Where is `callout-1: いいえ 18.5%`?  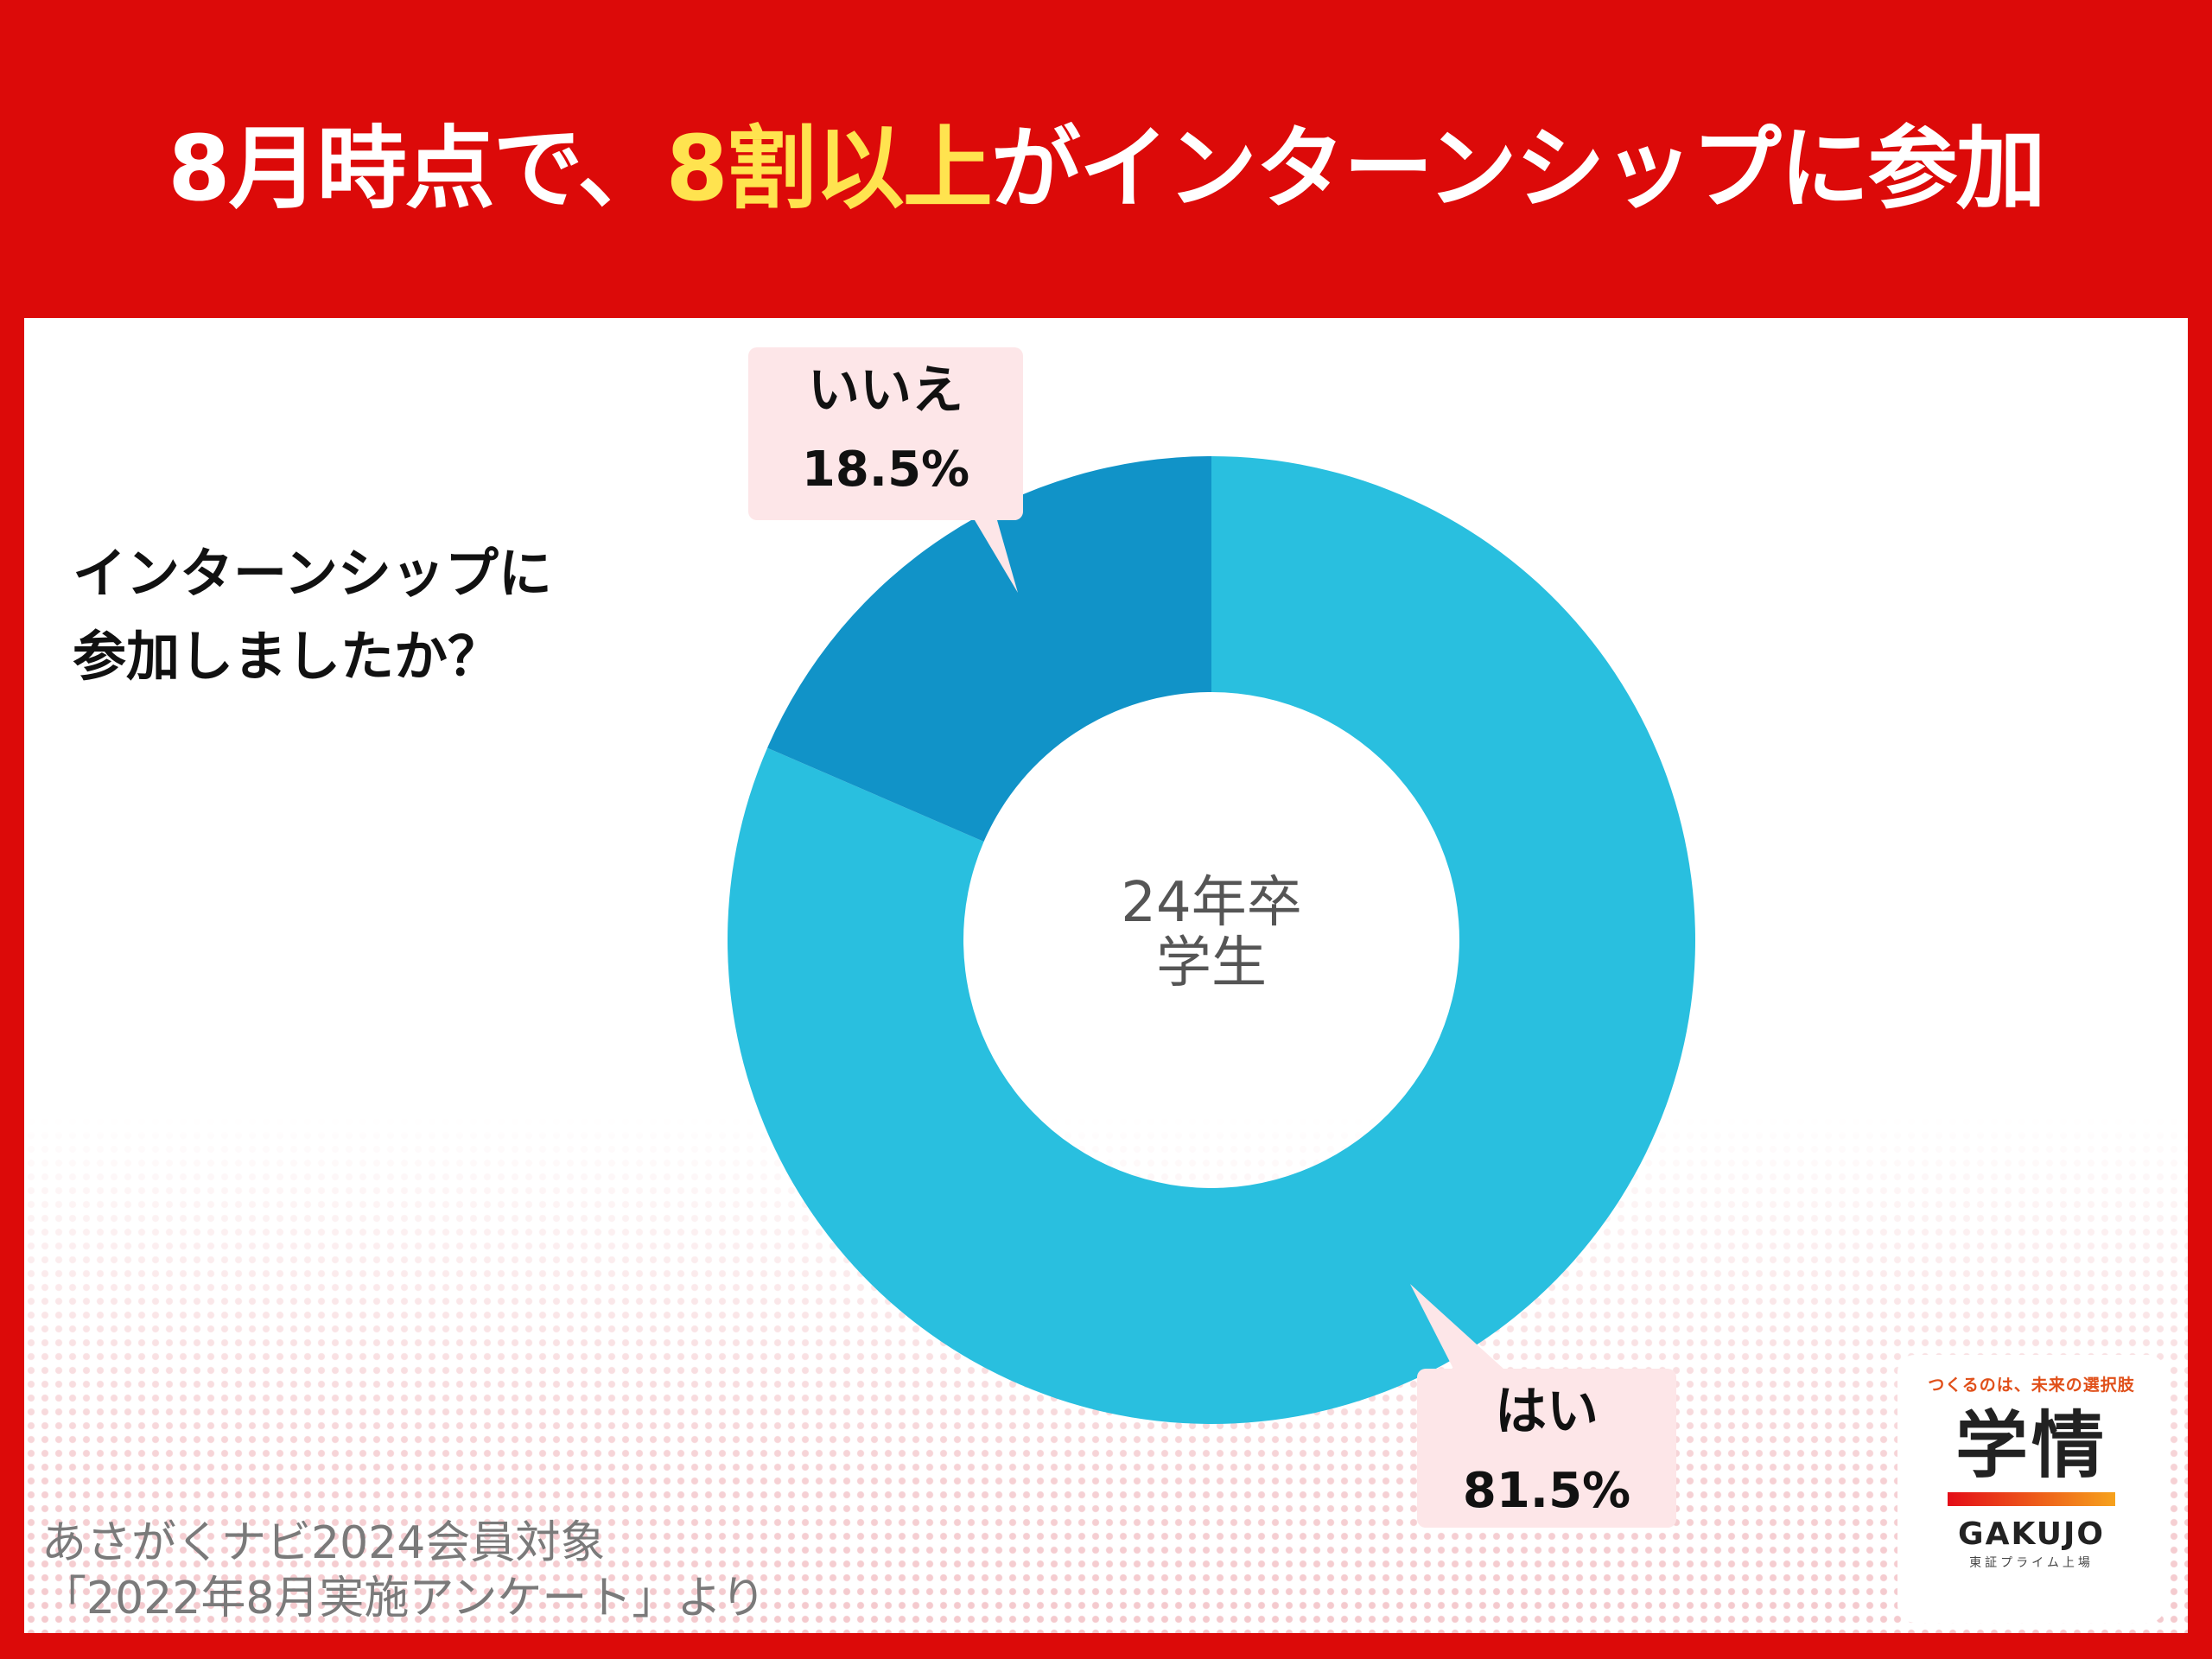
callout-1: いいえ 18.5% is located at coordinates (885, 470).